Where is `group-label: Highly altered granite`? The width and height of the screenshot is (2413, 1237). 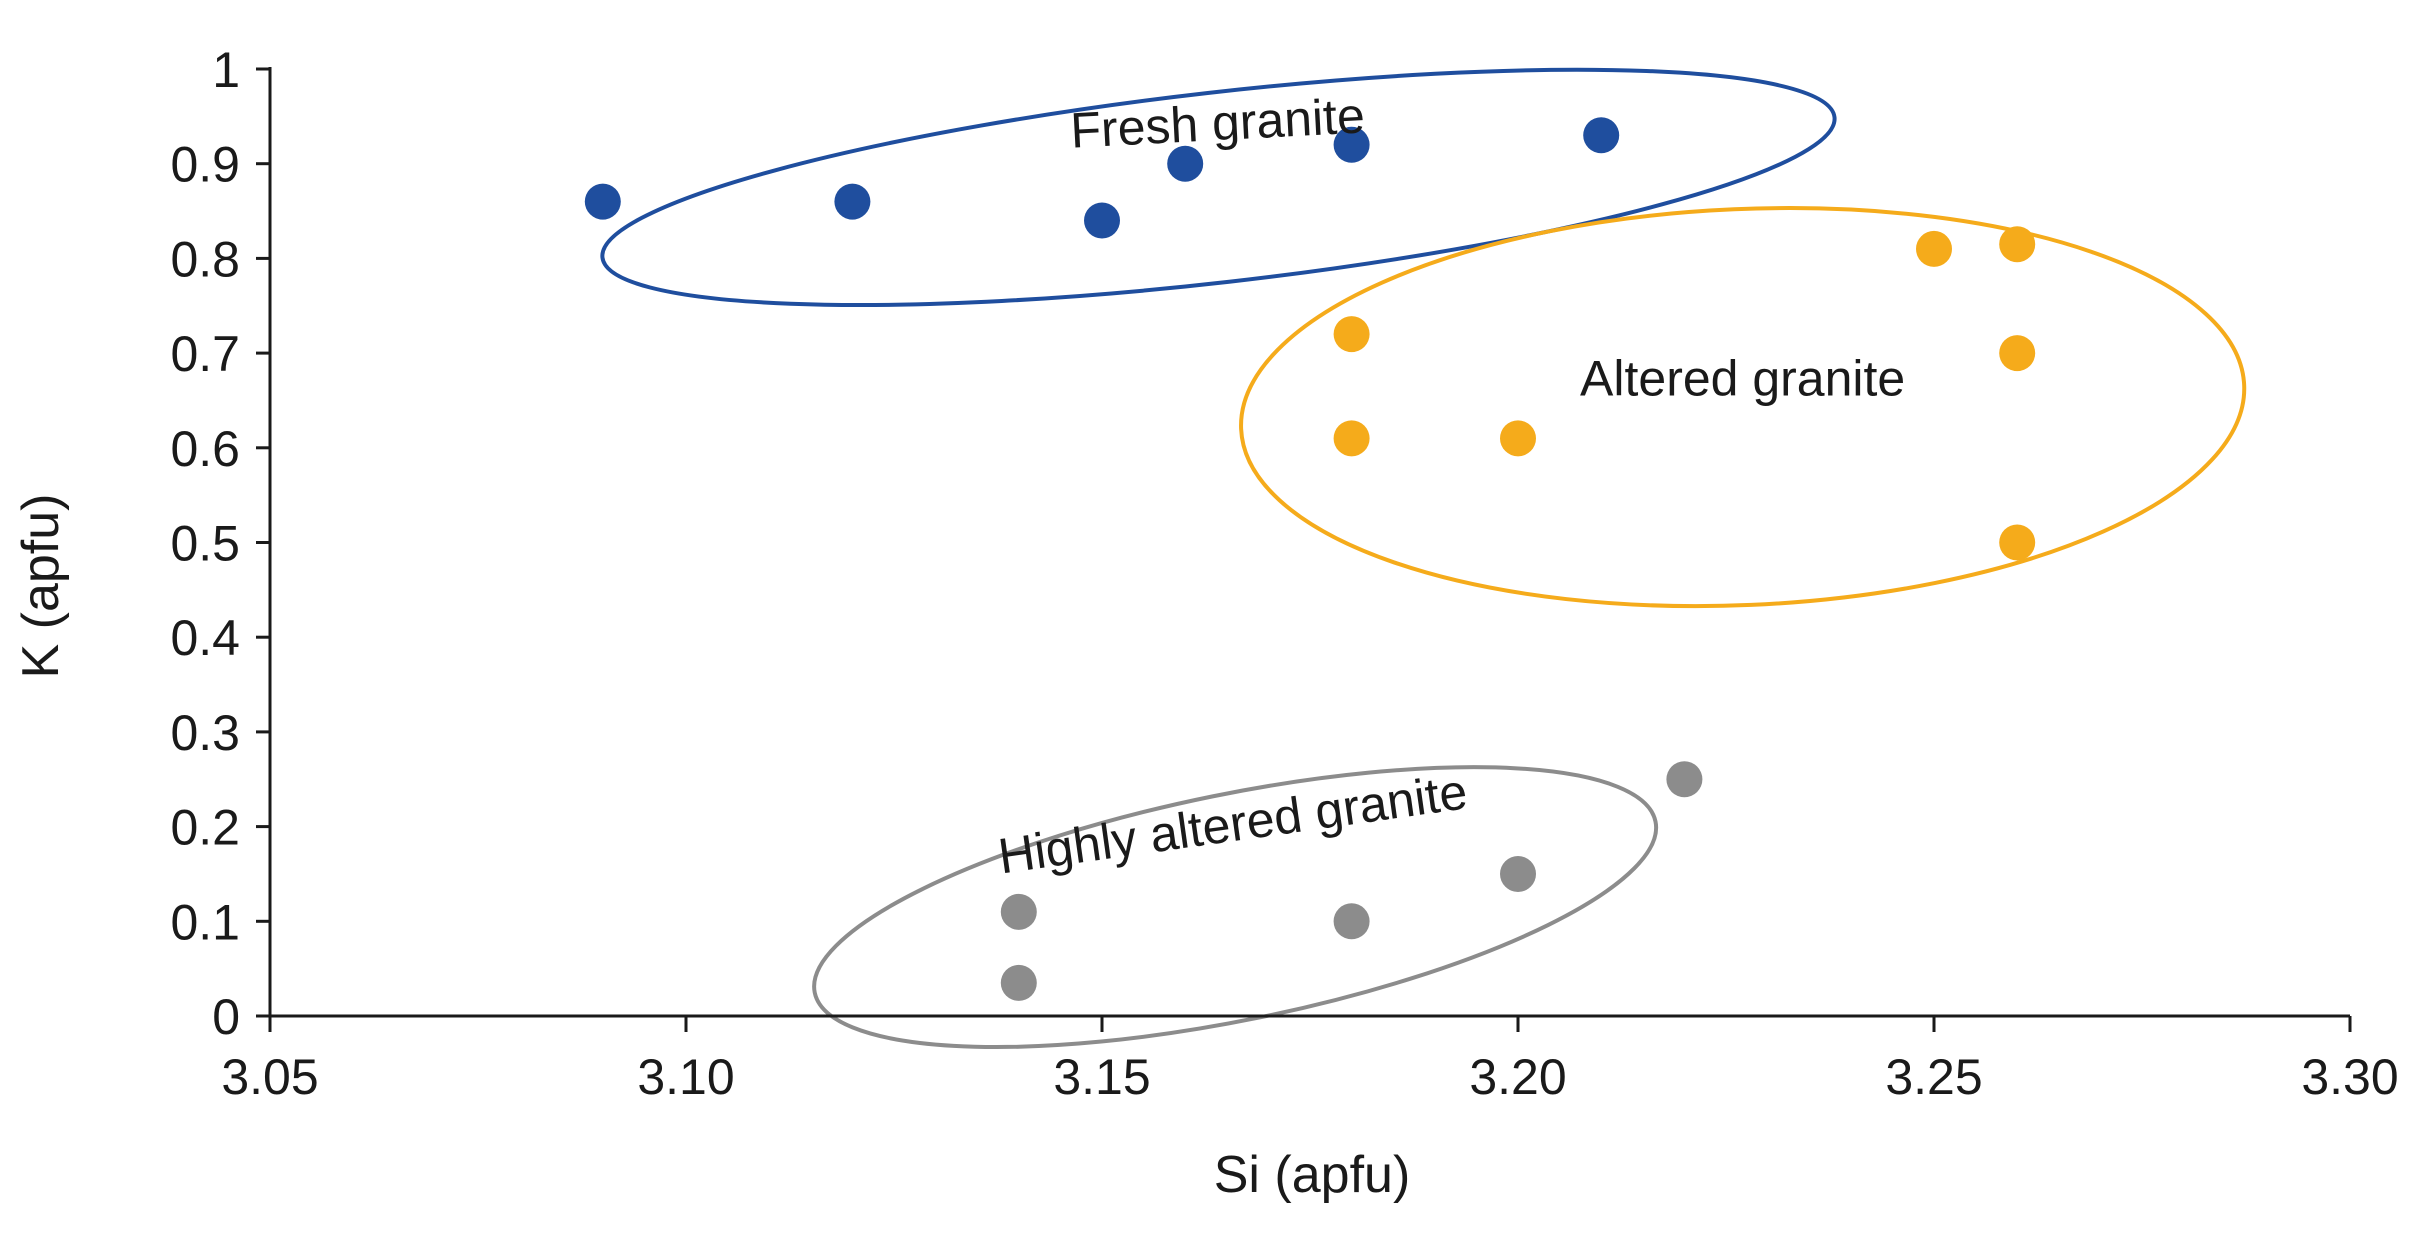 group-label: Highly altered granite is located at coordinates (1233, 823).